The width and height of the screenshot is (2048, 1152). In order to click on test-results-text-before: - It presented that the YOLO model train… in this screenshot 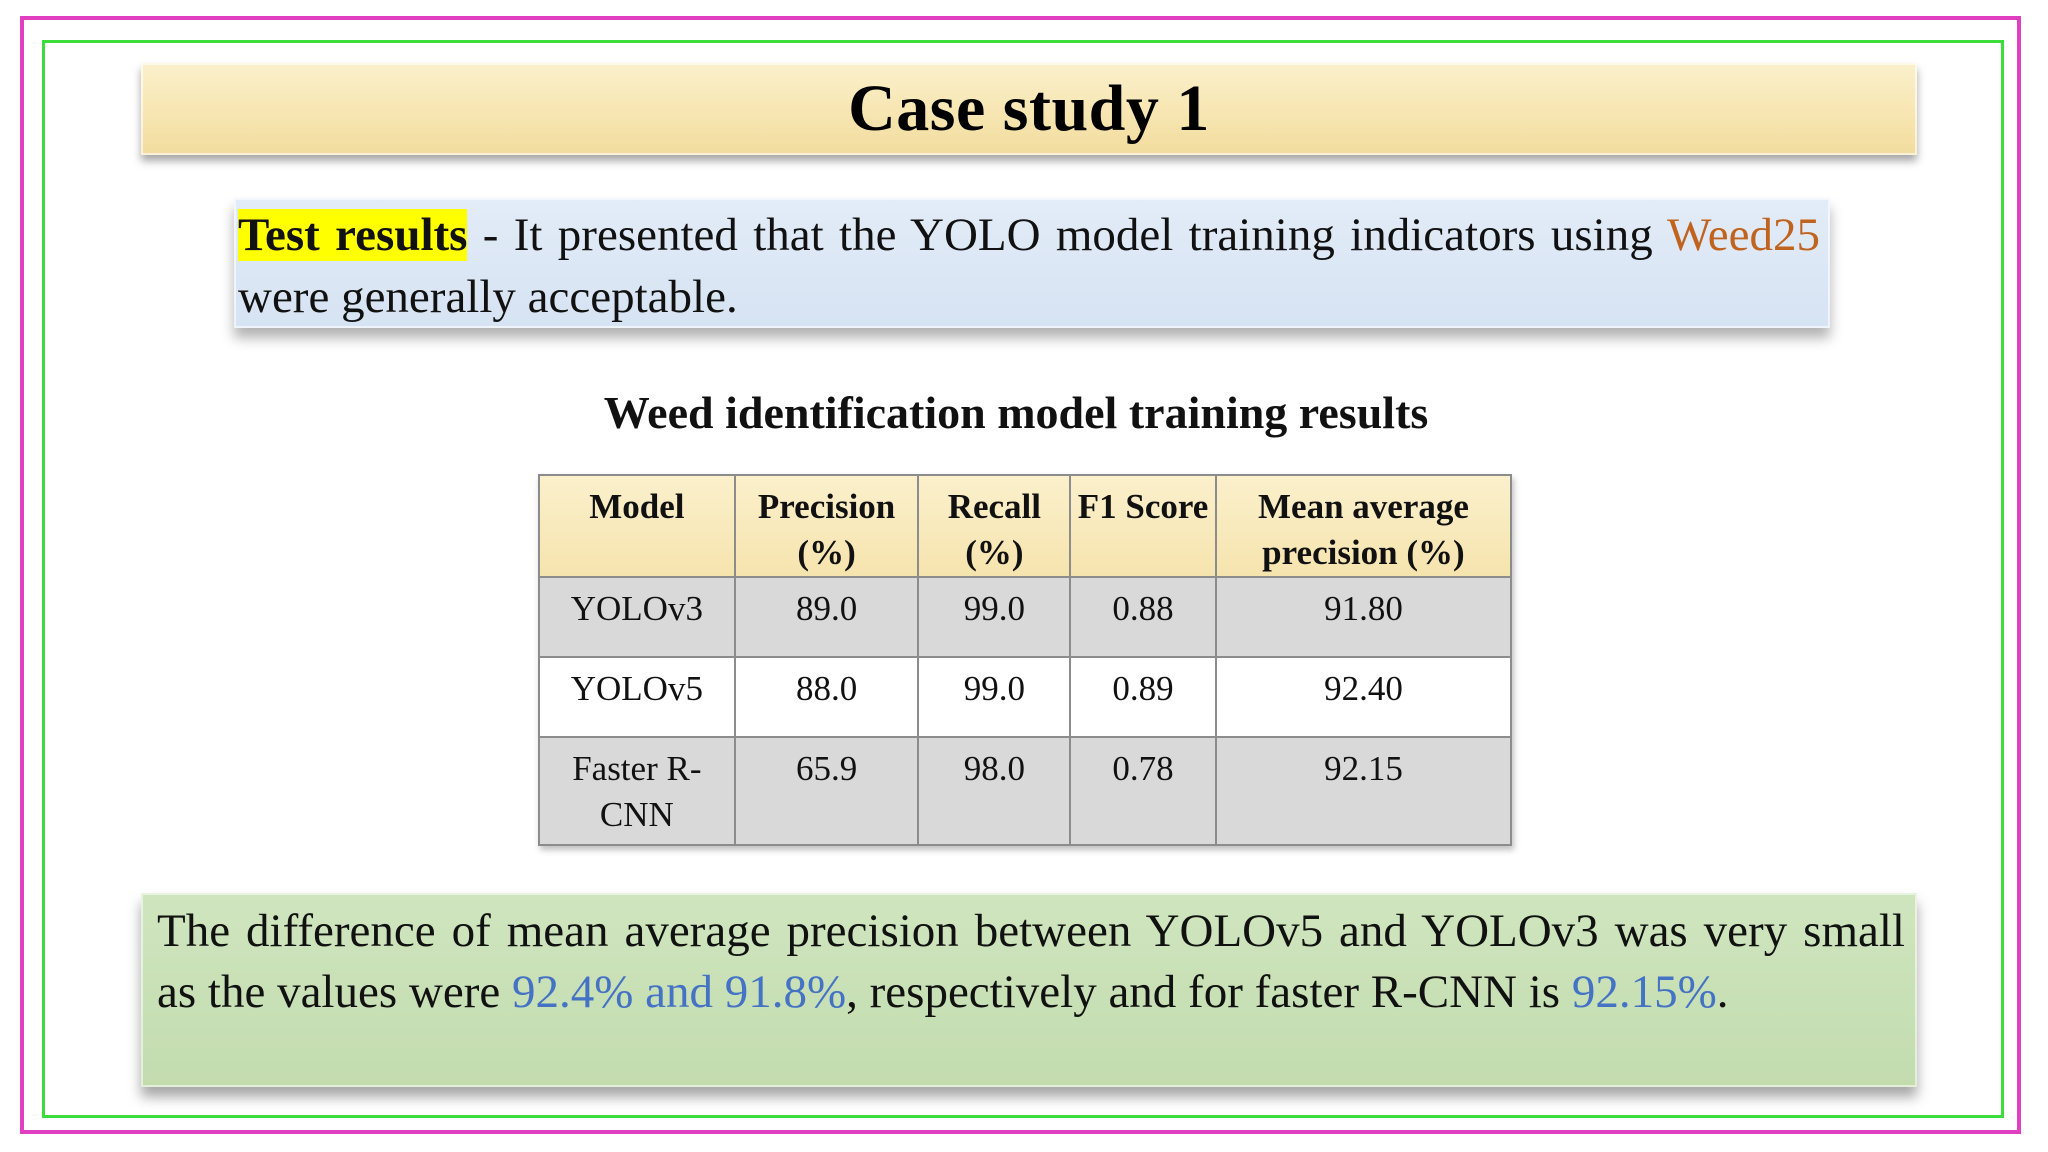, I will do `click(1067, 235)`.